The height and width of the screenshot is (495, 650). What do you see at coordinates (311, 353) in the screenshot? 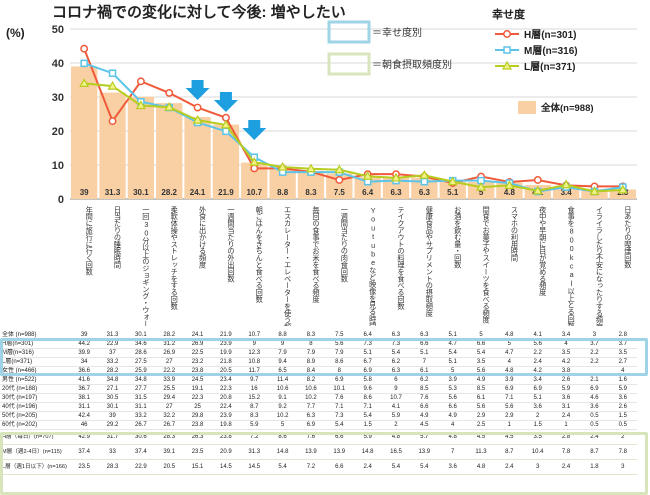
I see `table-cell: 7.9` at bounding box center [311, 353].